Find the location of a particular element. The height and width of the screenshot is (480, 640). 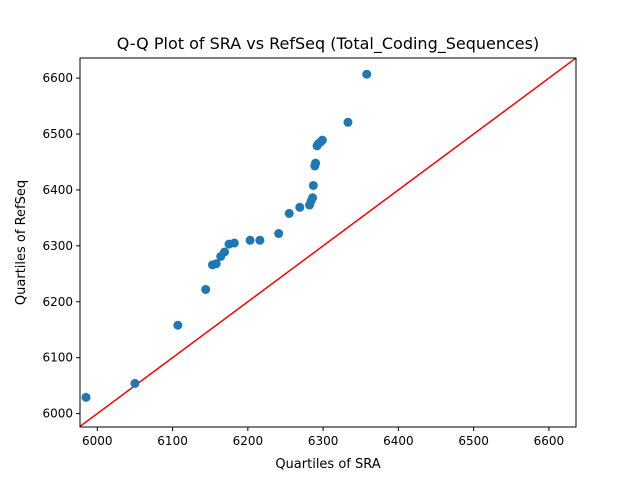

y-tick-label: 6400 is located at coordinates (57, 190).